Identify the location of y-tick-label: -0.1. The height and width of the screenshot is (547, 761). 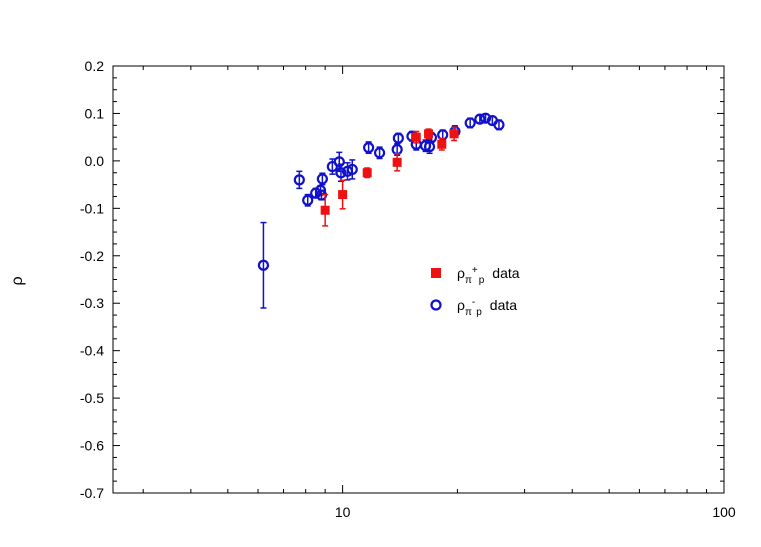
(92, 208).